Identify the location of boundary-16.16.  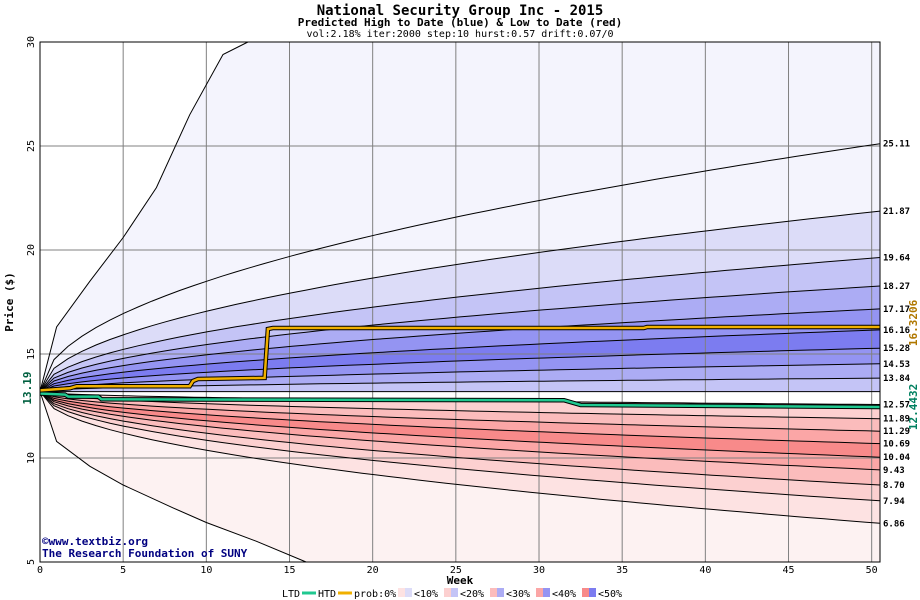
(460, 361).